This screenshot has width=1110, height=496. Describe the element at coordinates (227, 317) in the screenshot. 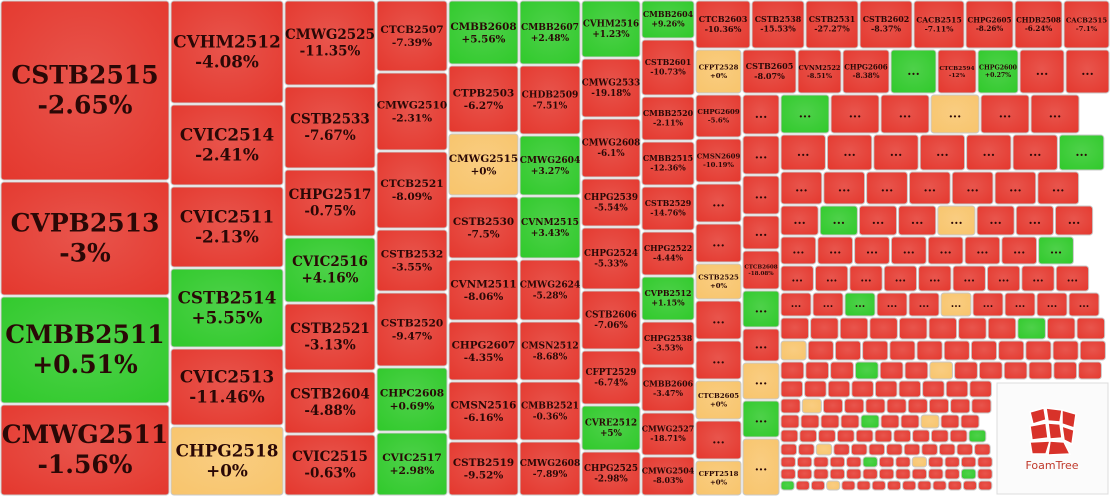

I see `tile-change: +5.55%` at that location.